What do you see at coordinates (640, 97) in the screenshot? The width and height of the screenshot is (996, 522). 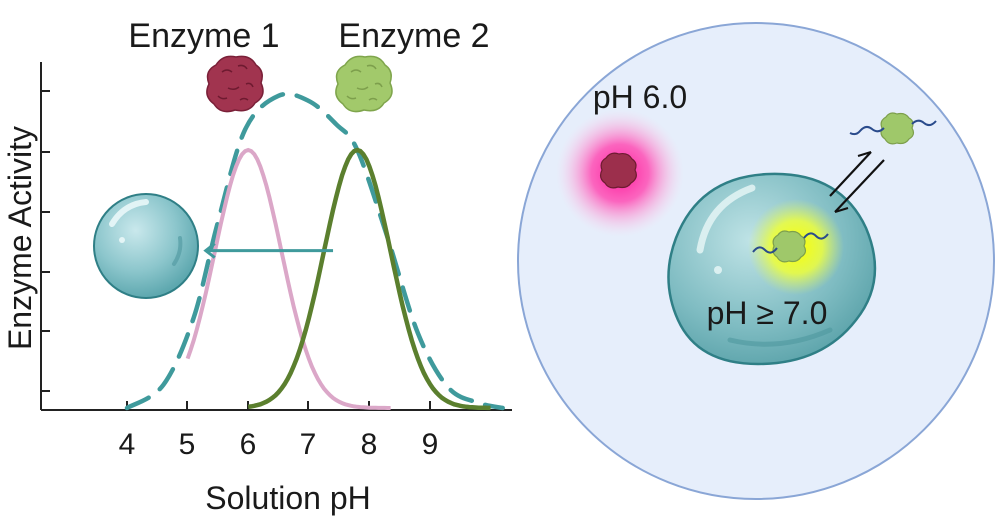 I see `outer-ph-label: pH 6.0` at bounding box center [640, 97].